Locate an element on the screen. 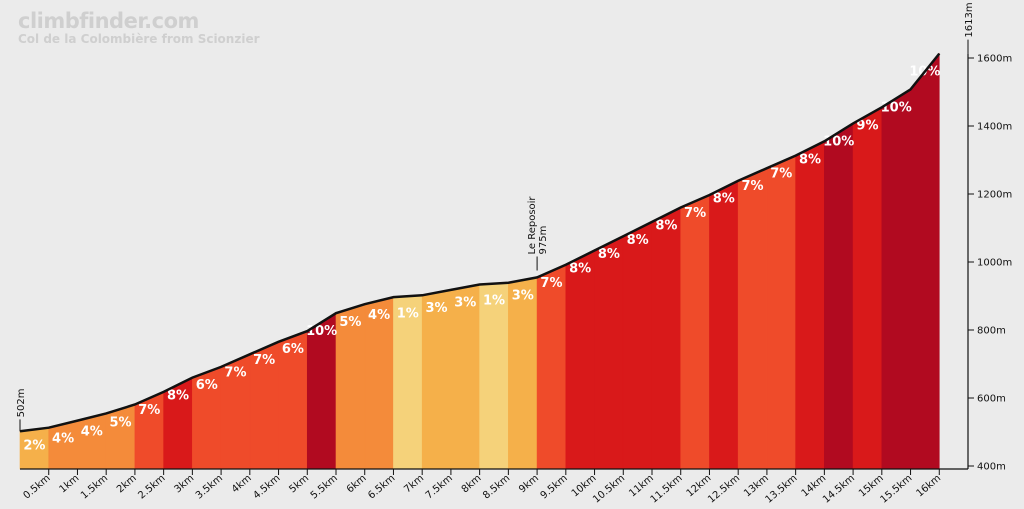 The image size is (1024, 509). x-tick-label: 12.5km is located at coordinates (724, 489).